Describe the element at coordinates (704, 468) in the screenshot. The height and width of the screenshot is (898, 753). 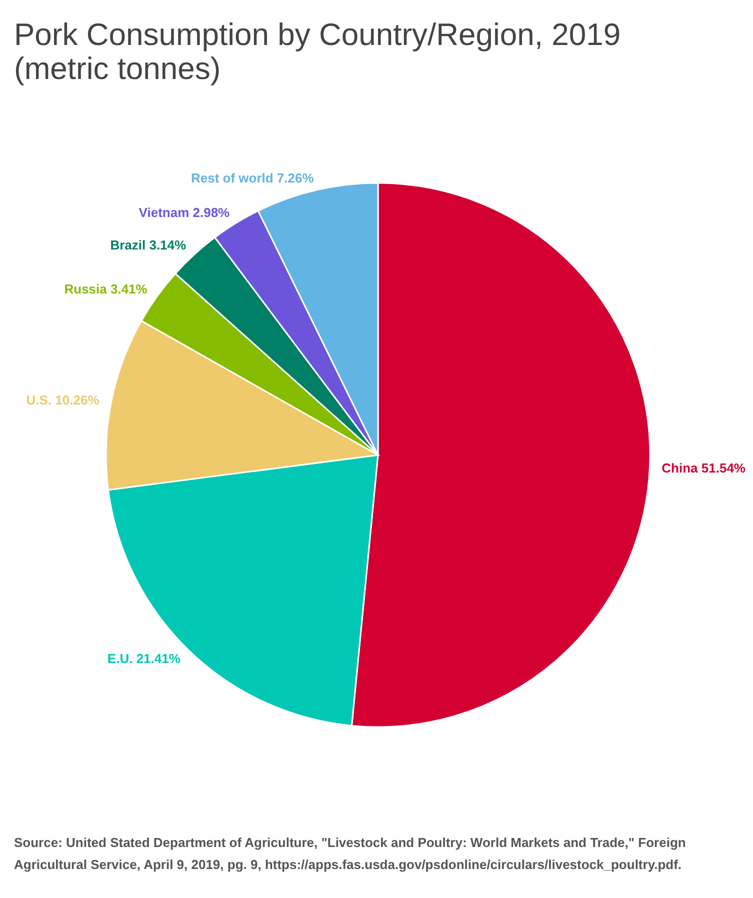
I see `slice-label: China 51.54%` at that location.